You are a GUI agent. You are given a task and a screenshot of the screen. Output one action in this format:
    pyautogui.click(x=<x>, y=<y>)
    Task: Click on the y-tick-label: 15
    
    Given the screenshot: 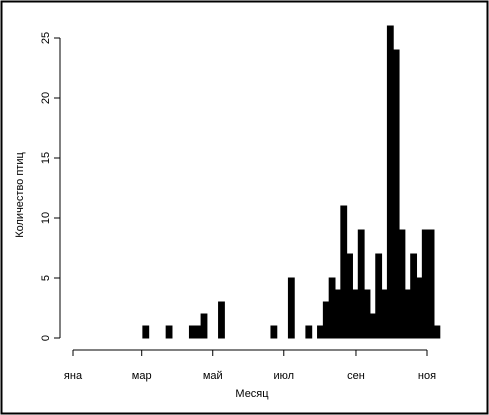 What is the action you would take?
    pyautogui.click(x=46, y=158)
    